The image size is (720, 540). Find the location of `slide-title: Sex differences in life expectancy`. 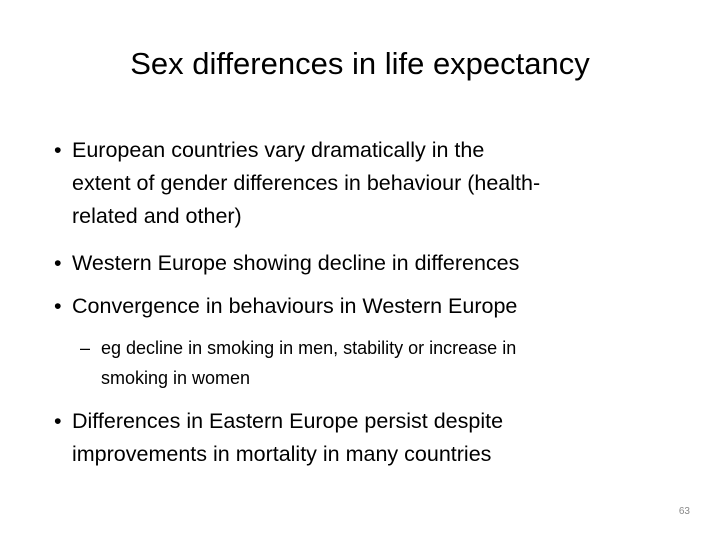

slide-title: Sex differences in life expectancy is located at coordinates (360, 63).